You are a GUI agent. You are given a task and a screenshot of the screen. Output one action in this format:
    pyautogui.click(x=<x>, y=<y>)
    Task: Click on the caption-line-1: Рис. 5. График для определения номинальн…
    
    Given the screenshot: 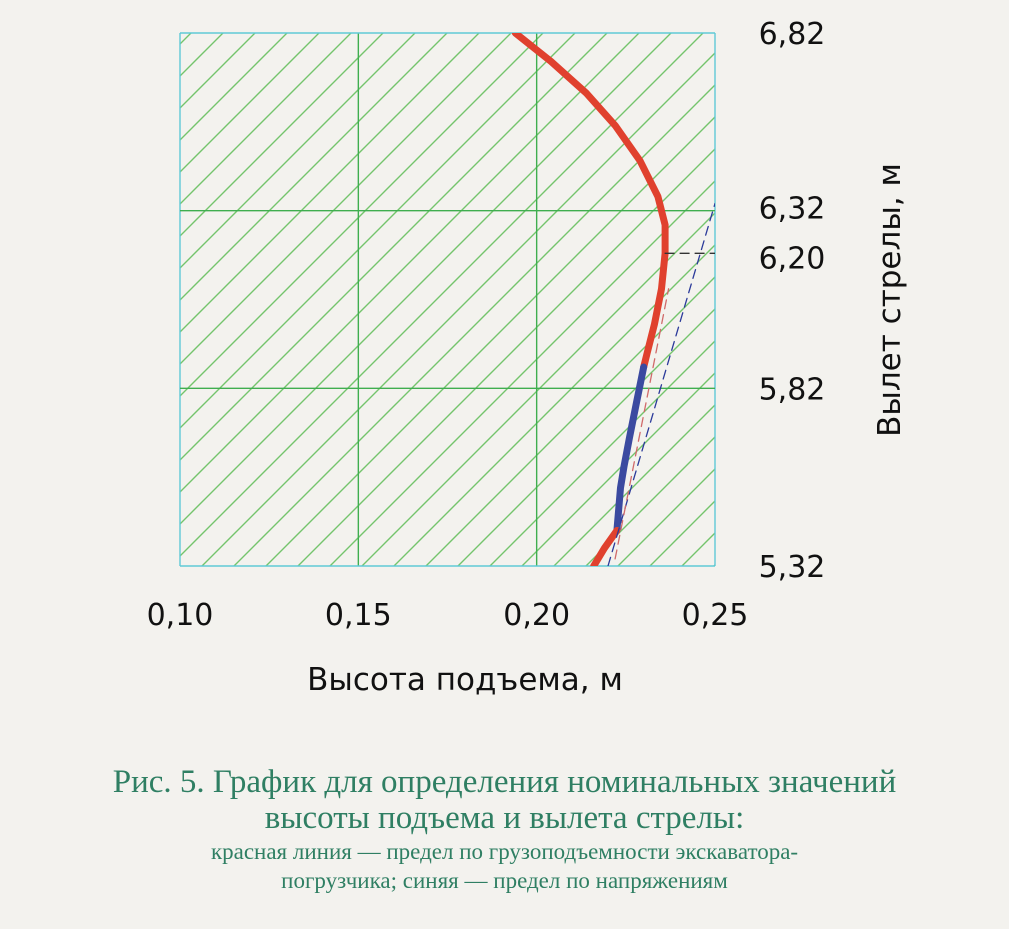 What is the action you would take?
    pyautogui.click(x=504, y=782)
    